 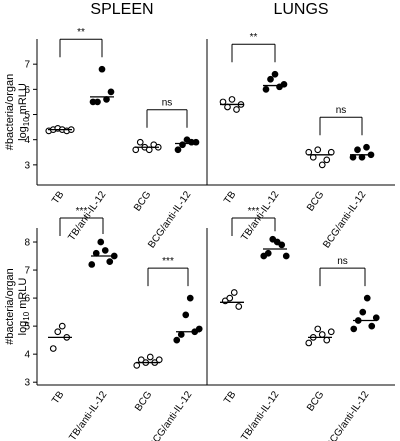 I want to click on panel-title: SPLEEN, so click(x=121, y=9).